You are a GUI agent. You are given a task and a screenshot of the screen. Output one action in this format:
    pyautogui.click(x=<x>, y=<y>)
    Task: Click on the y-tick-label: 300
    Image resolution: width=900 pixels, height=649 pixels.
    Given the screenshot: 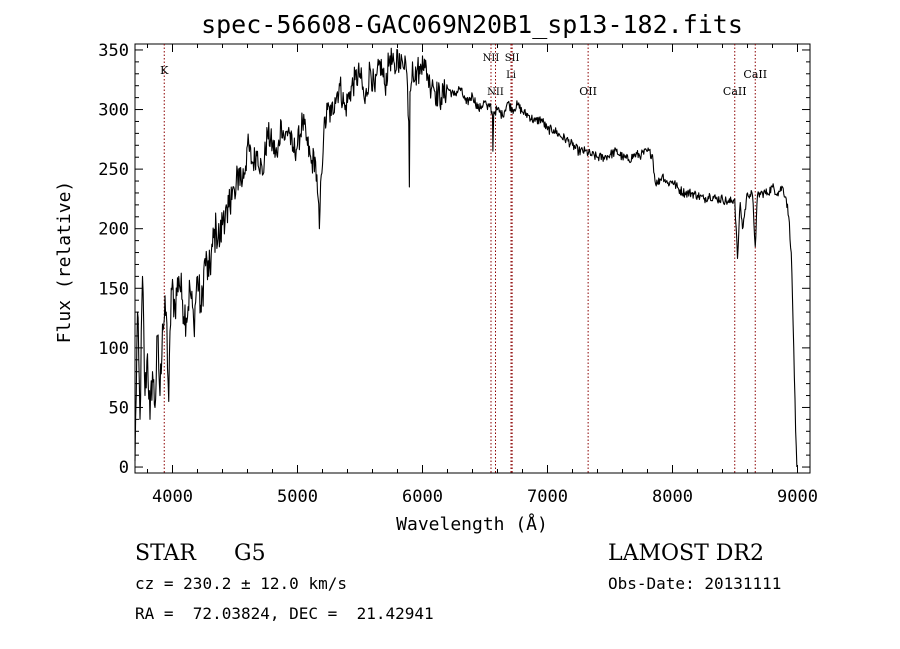 What is the action you would take?
    pyautogui.click(x=113, y=111)
    